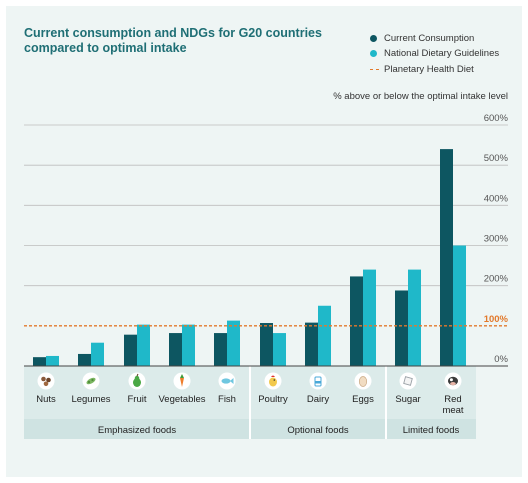 This screenshot has width=528, height=483. I want to click on fish-icon, so click(227, 381).